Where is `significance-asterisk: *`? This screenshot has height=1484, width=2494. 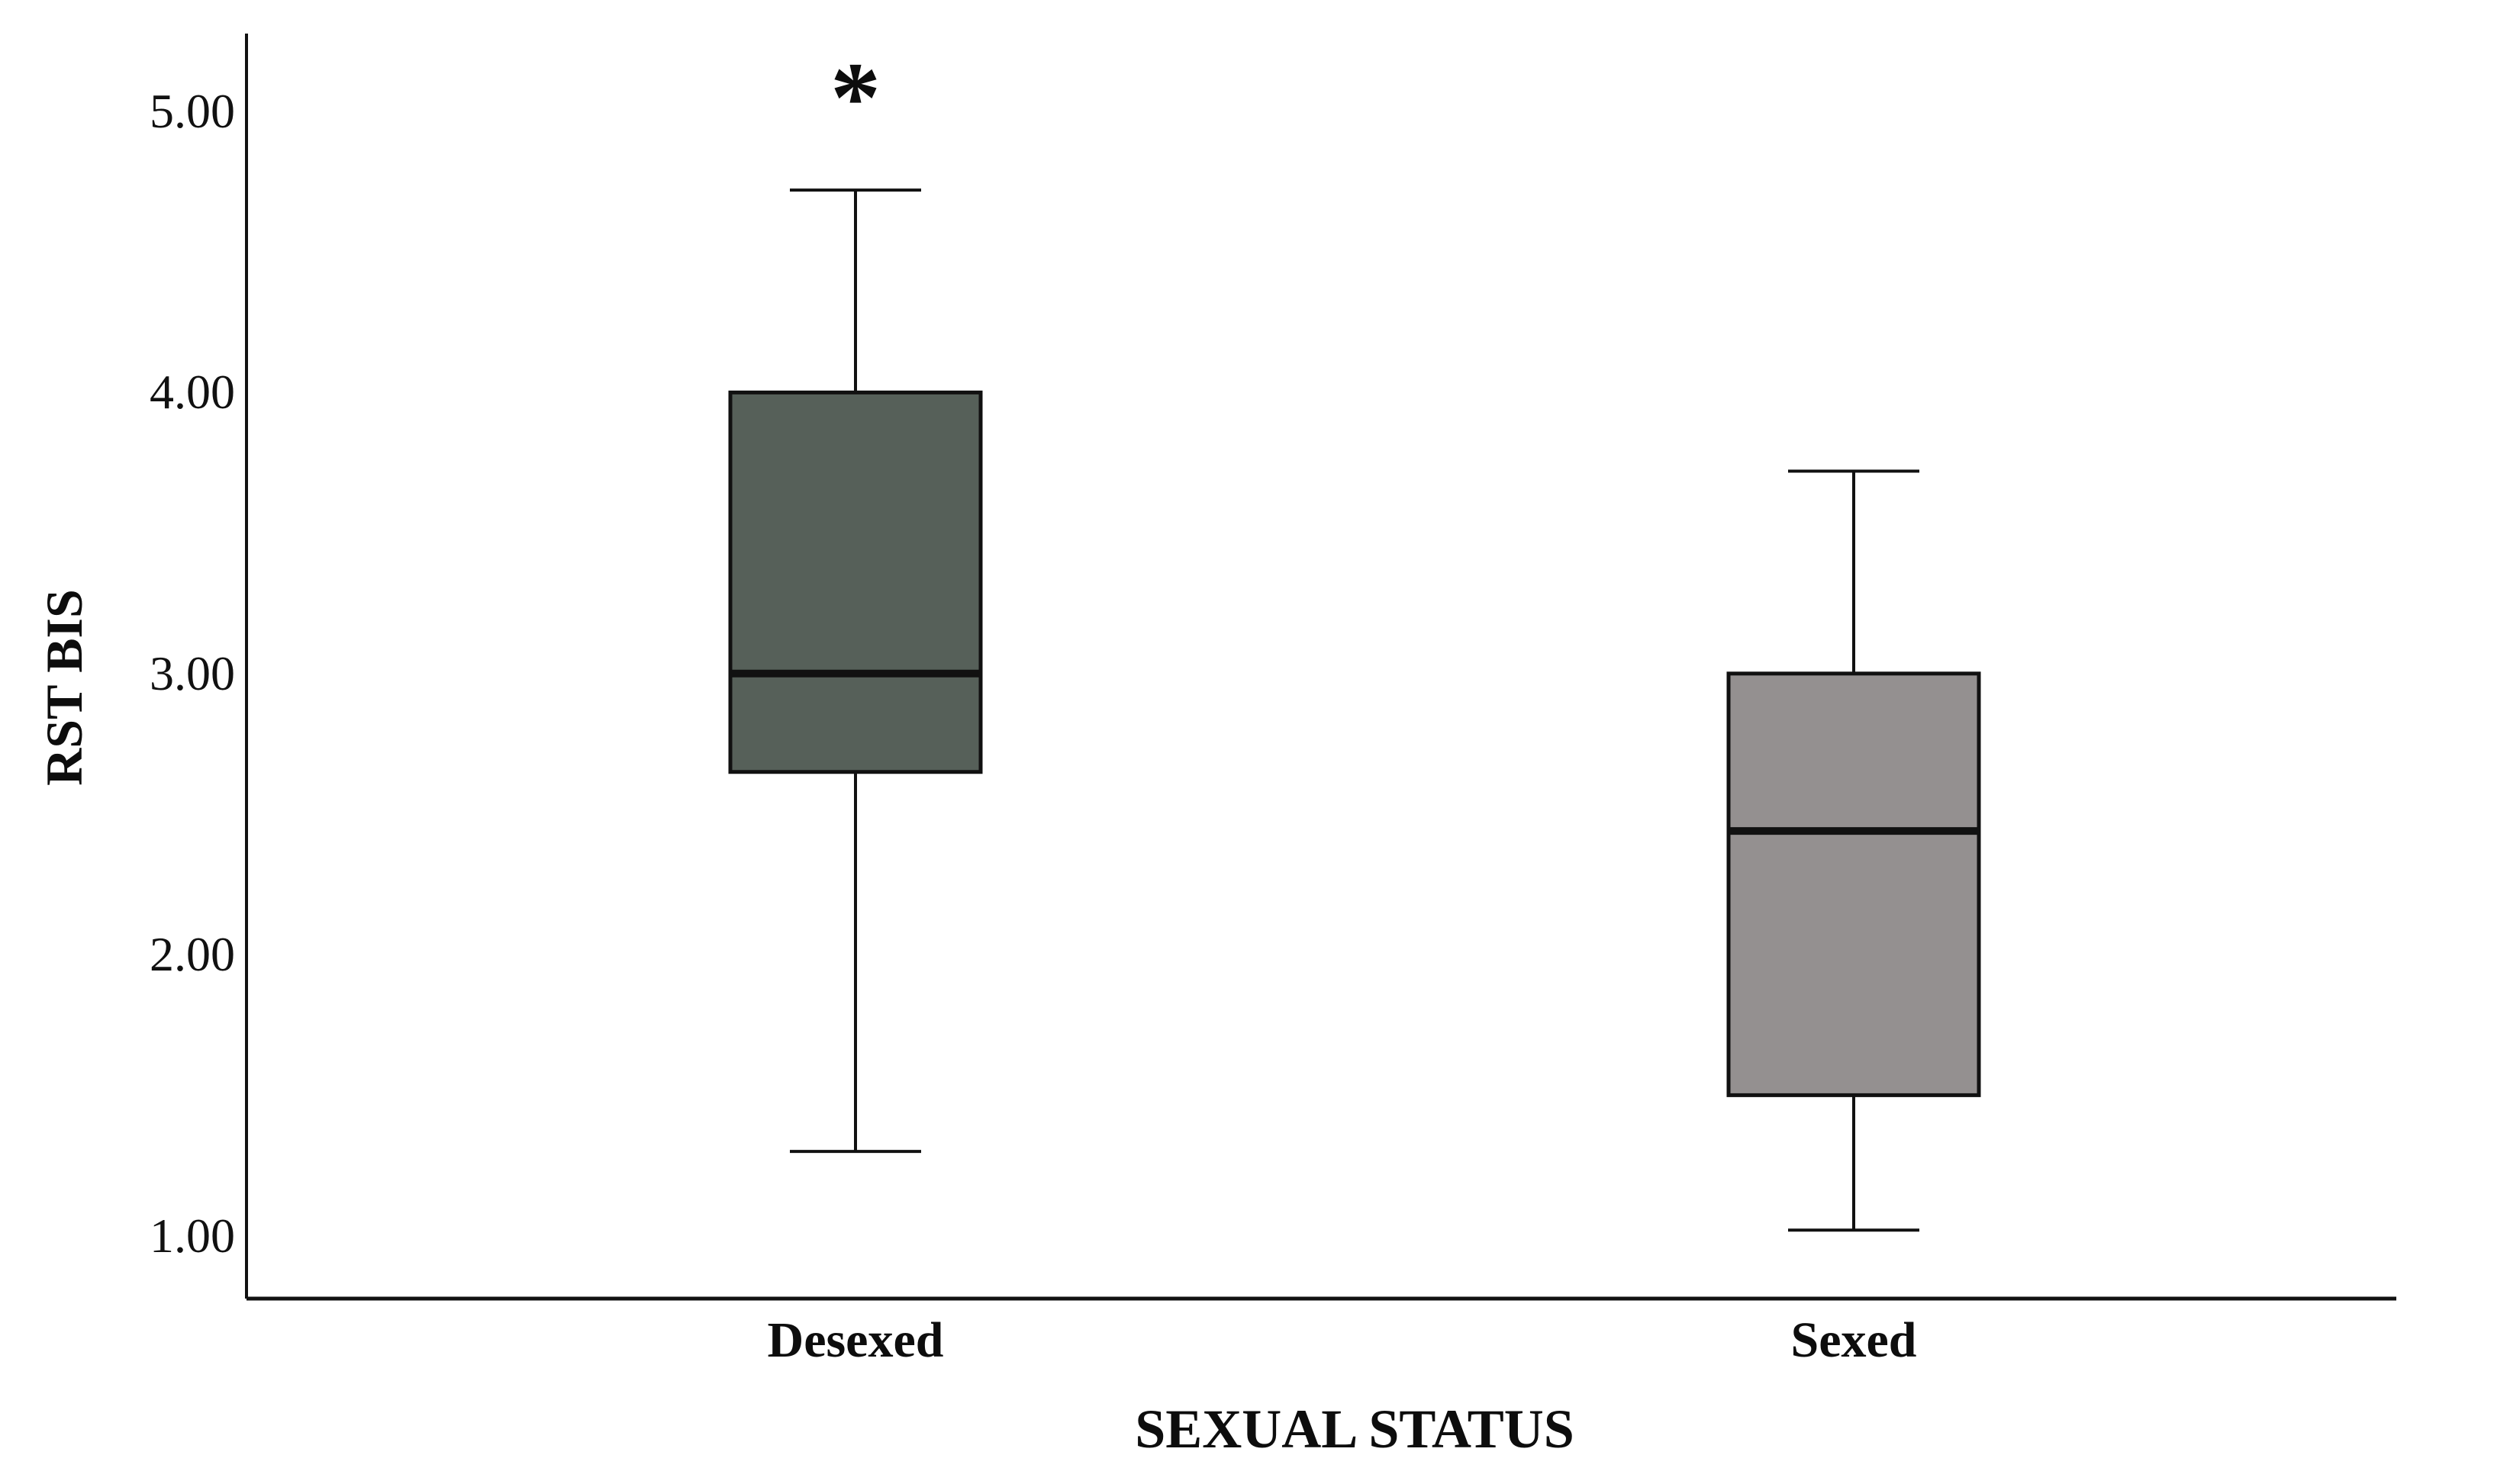
significance-asterisk: * is located at coordinates (855, 97).